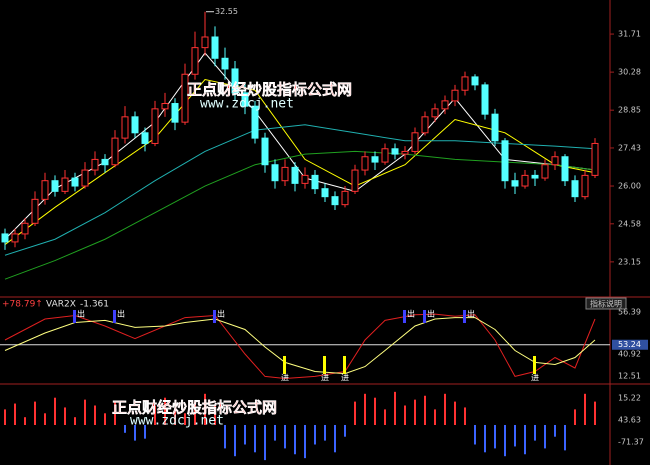 The width and height of the screenshot is (650, 465). Describe the element at coordinates (629, 354) in the screenshot. I see `axis-label: 40.92` at that location.